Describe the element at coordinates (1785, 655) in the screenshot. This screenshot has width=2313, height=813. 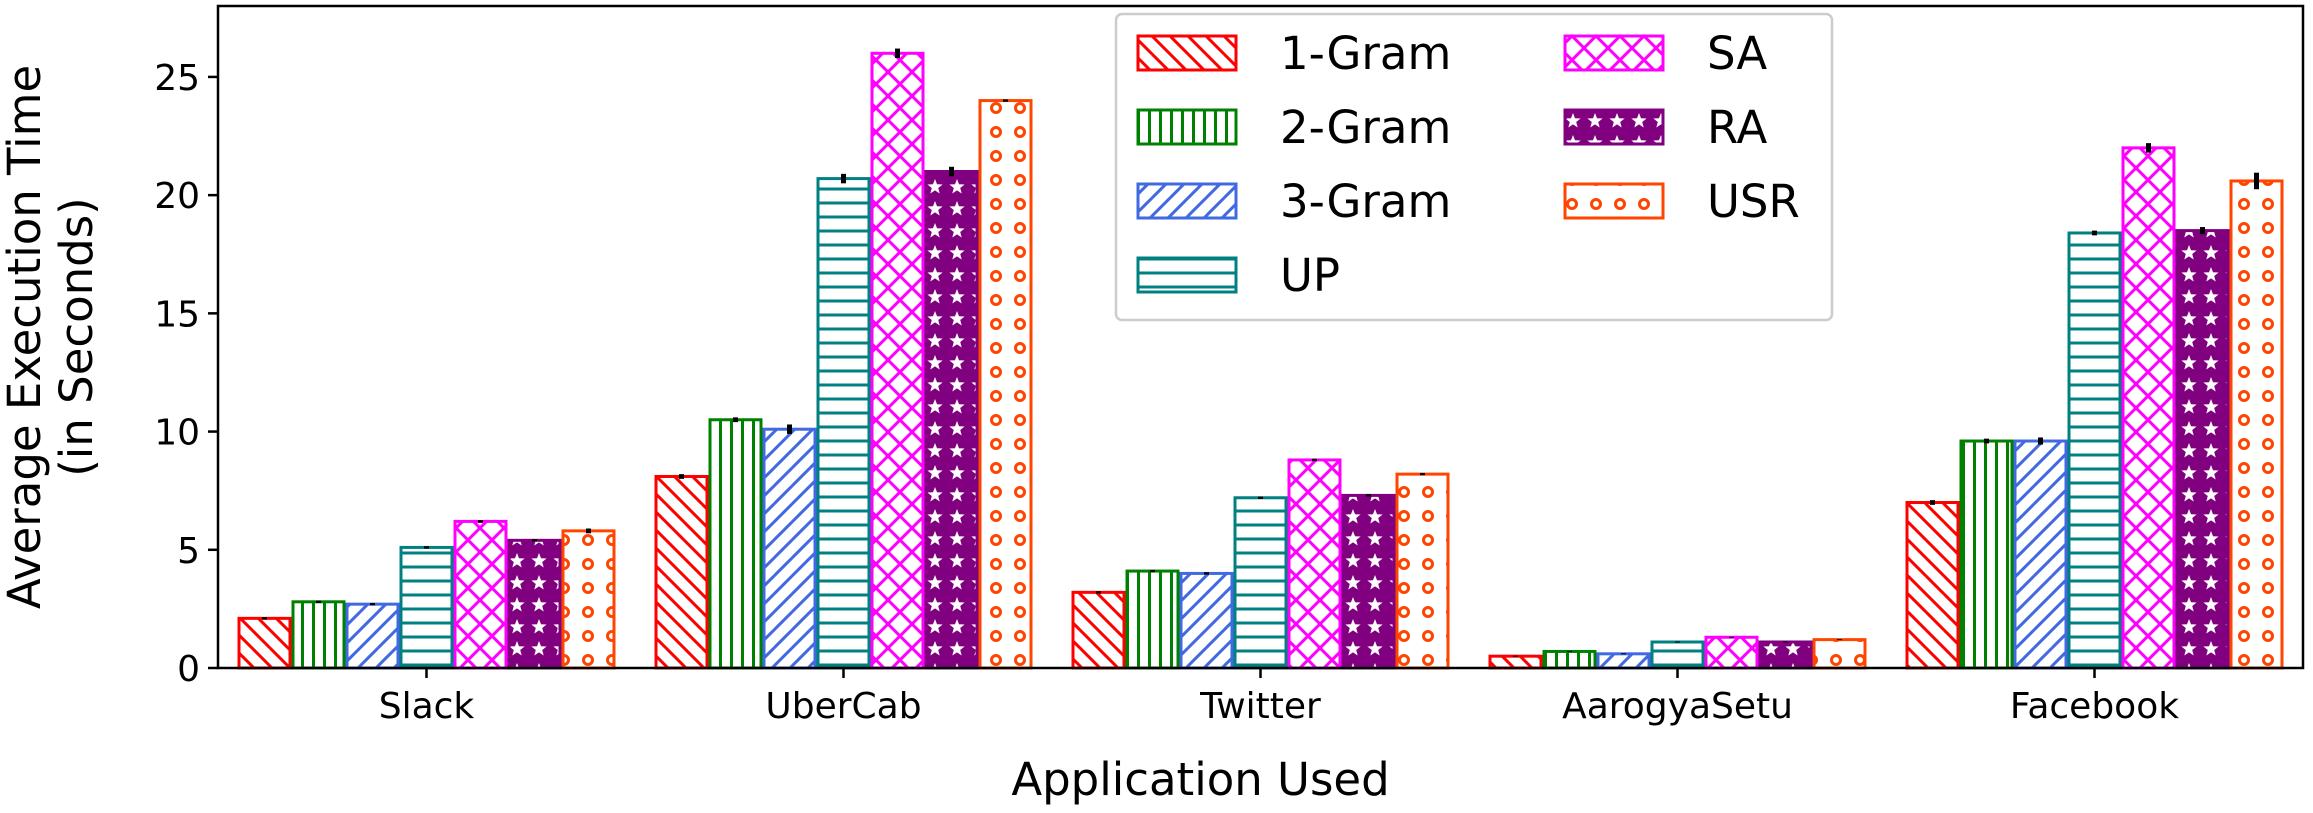
I see `bar-ra-aarogyasetu` at that location.